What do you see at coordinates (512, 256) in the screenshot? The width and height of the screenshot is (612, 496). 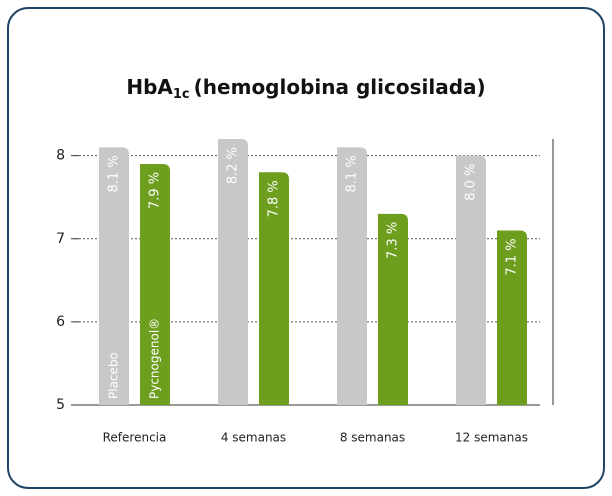 I see `value-label: 7.1 %` at bounding box center [512, 256].